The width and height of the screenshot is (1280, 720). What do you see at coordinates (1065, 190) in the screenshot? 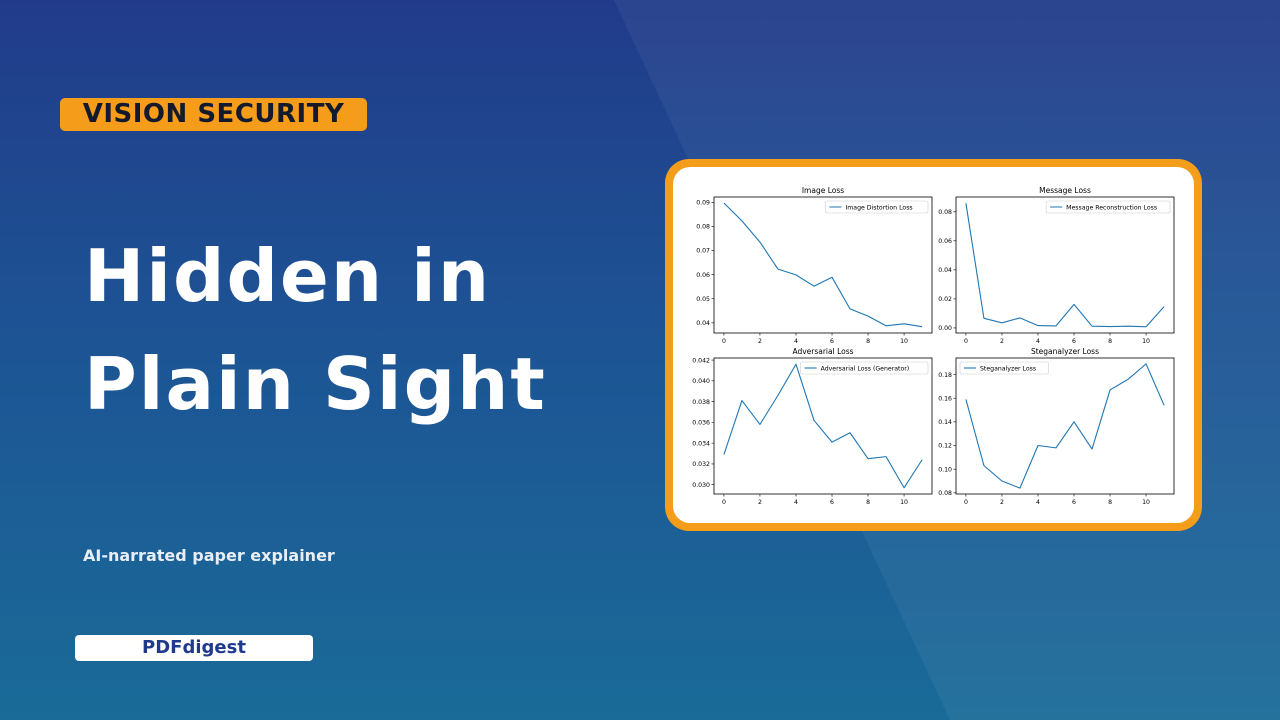
I see `chart-title: Message Loss` at bounding box center [1065, 190].